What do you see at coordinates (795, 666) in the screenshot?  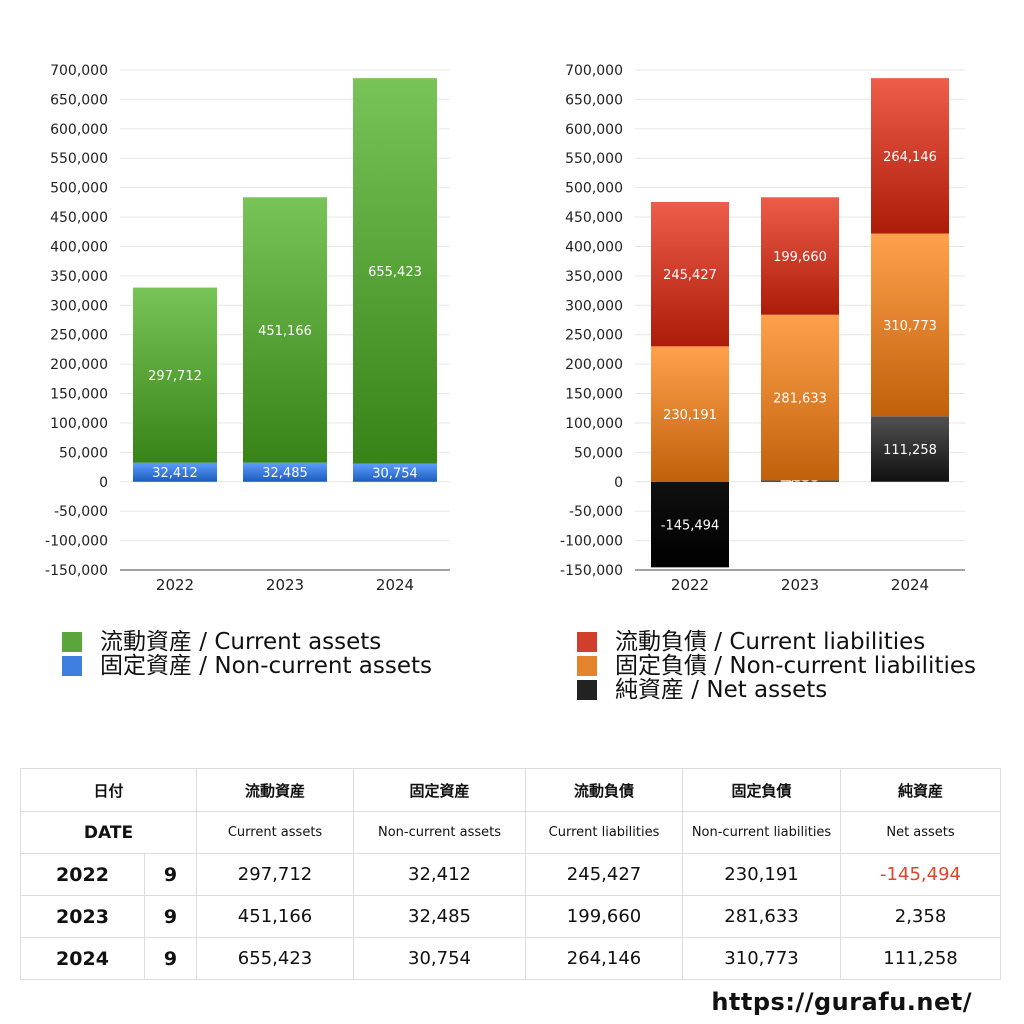 I see `legend-label: 固定負債 / Non-current liabilities` at bounding box center [795, 666].